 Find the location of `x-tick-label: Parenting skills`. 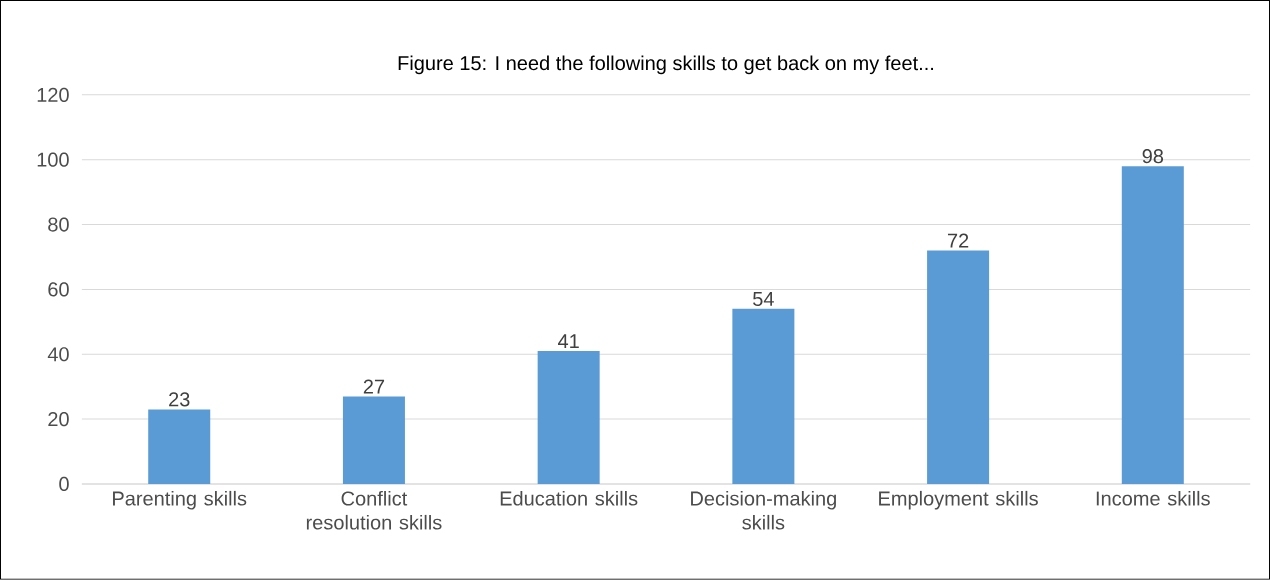

x-tick-label: Parenting skills is located at coordinates (180, 500).